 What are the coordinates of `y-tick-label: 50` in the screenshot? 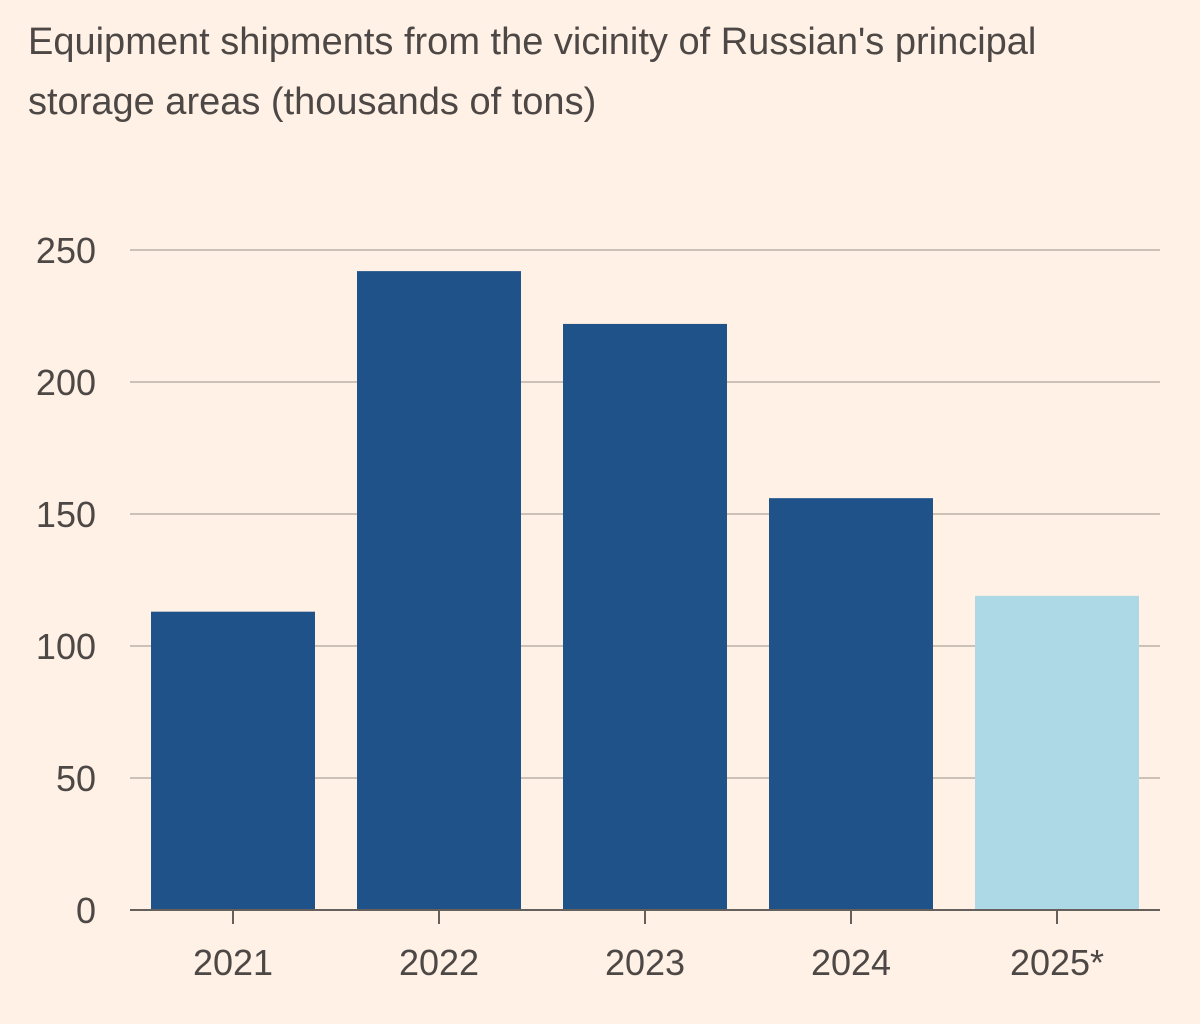 It's located at (76, 778).